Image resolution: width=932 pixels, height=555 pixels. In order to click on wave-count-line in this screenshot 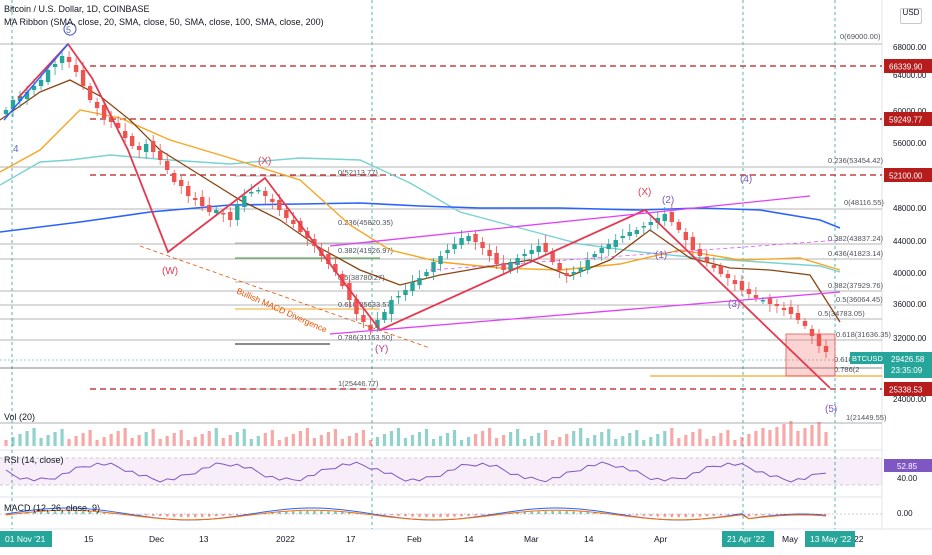, I will do `click(36, 82)`.